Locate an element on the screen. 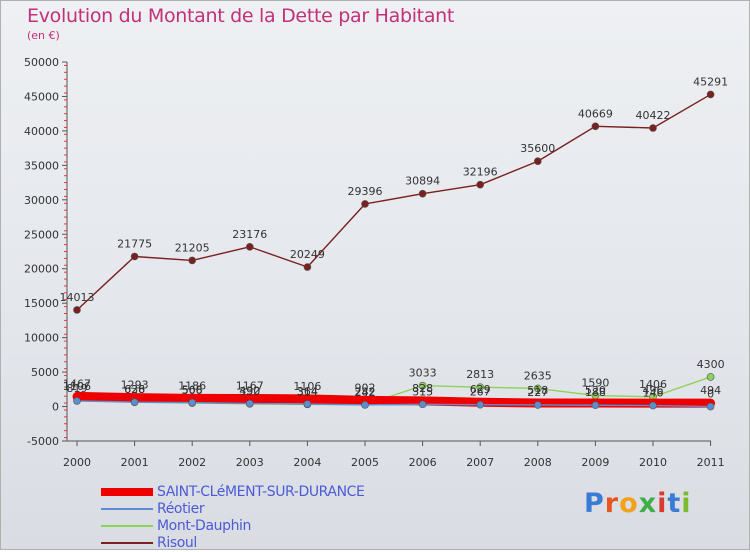 The height and width of the screenshot is (552, 750). y-tick-label: 20000 is located at coordinates (41, 269).